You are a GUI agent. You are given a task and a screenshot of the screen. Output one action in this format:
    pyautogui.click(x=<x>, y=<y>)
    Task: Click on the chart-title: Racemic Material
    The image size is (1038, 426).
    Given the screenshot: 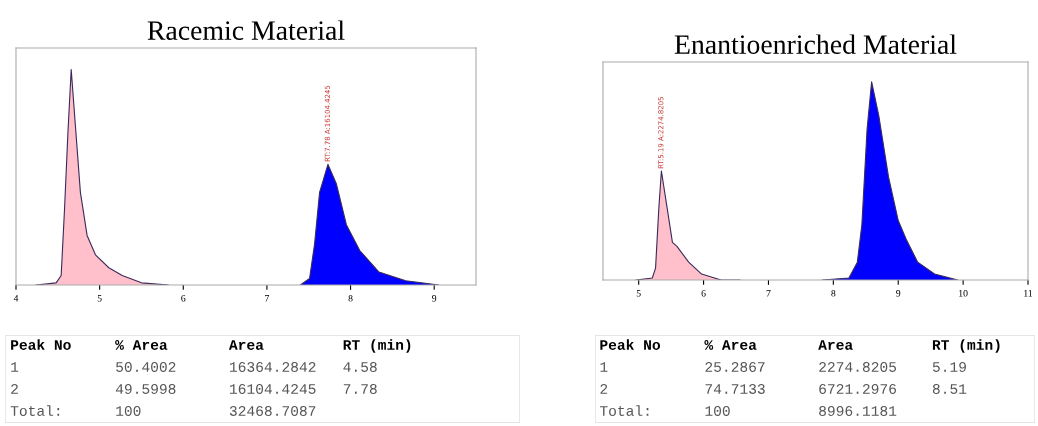 What is the action you would take?
    pyautogui.click(x=246, y=30)
    